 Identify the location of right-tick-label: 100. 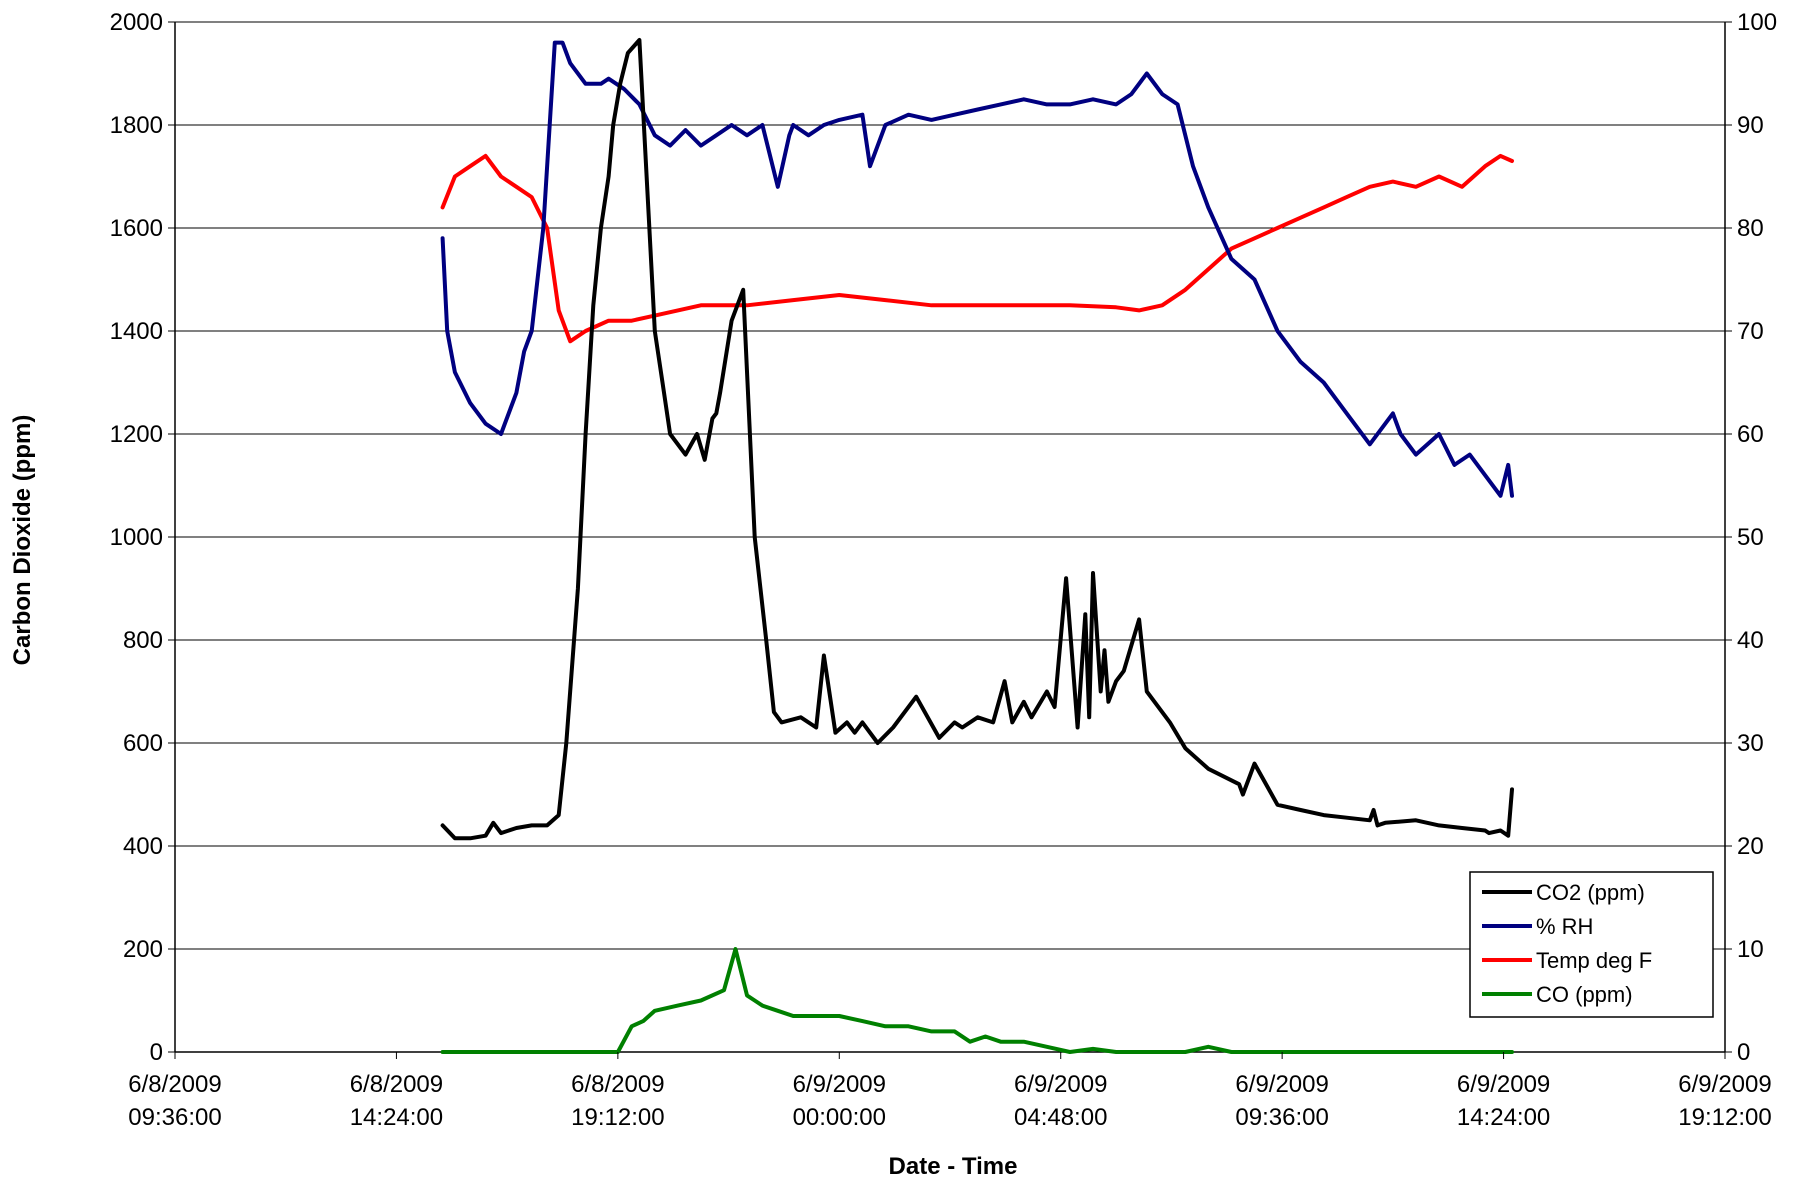
(1757, 22).